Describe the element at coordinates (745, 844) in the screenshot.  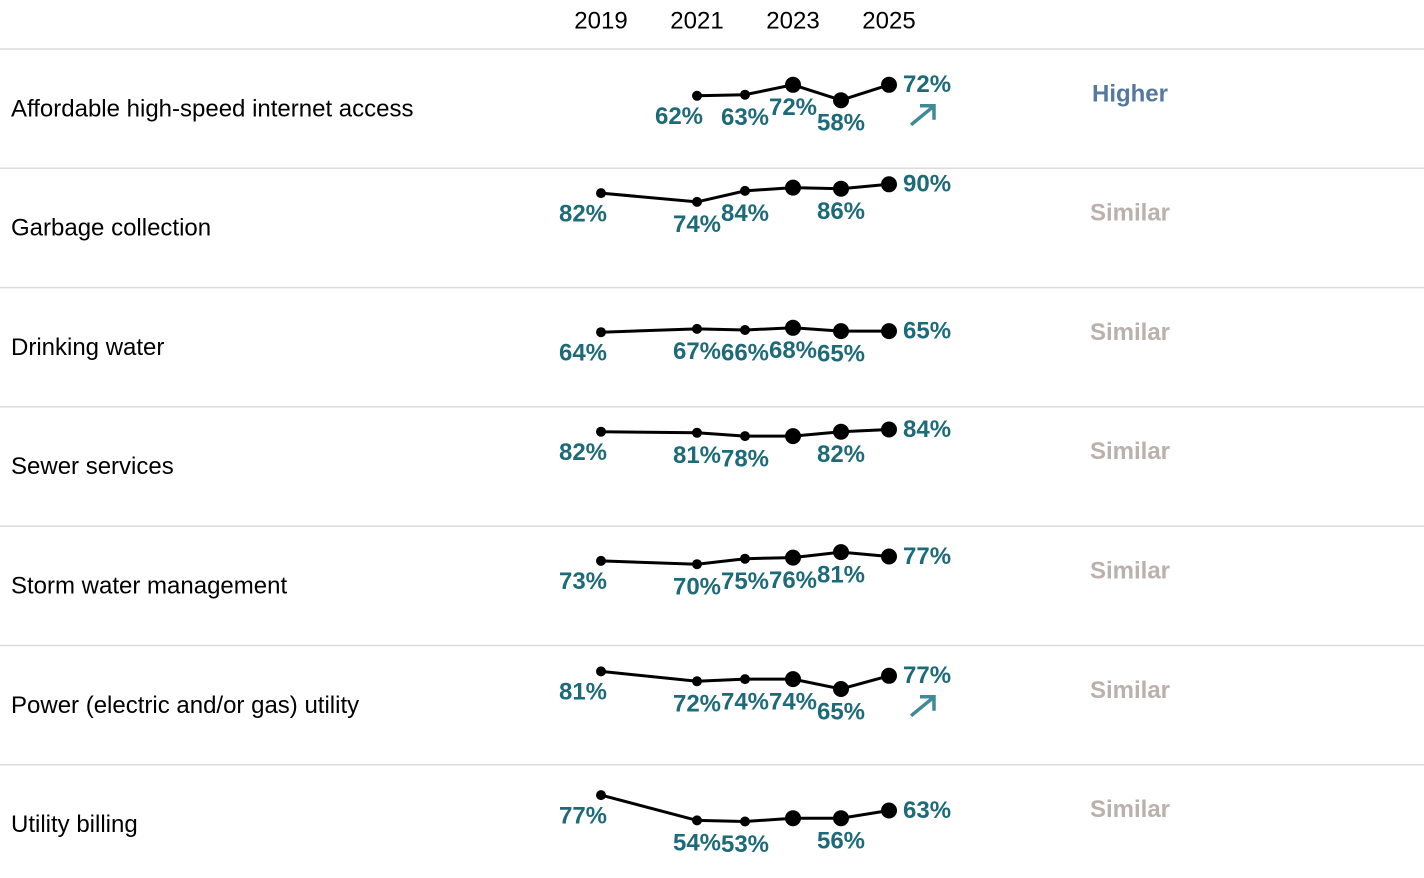
I see `value-label: 53%` at that location.